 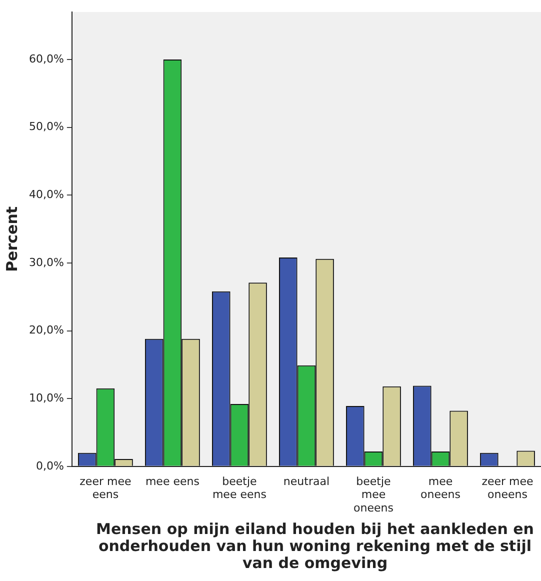 What do you see at coordinates (46, 262) in the screenshot?
I see `y-tick-label: 30,0%` at bounding box center [46, 262].